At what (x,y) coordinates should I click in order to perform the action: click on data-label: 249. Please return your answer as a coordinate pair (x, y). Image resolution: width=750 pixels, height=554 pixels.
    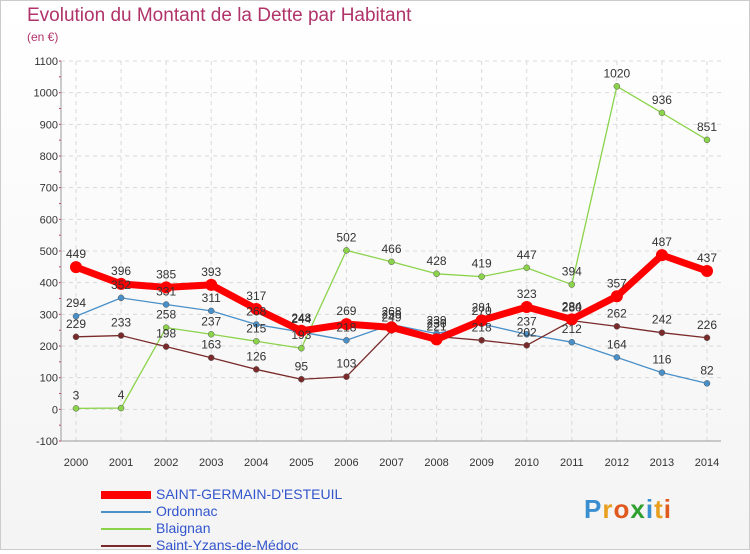
    Looking at the image, I should click on (391, 317).